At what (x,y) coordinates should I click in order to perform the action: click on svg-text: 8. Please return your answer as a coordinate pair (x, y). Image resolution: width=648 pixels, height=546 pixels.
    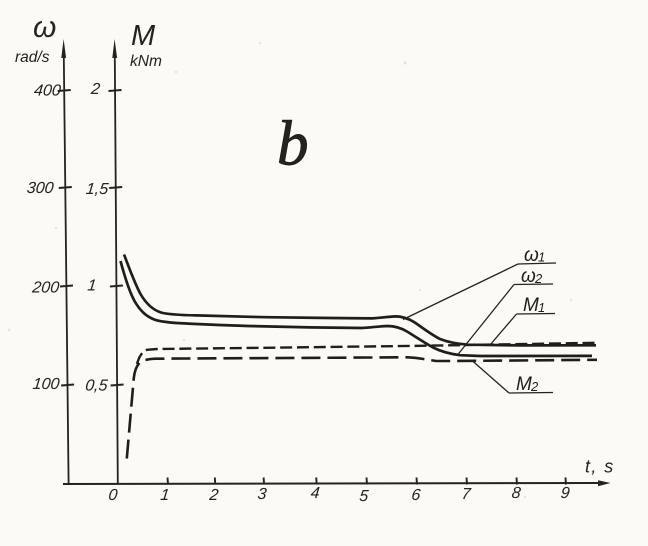
    Looking at the image, I should click on (516, 493).